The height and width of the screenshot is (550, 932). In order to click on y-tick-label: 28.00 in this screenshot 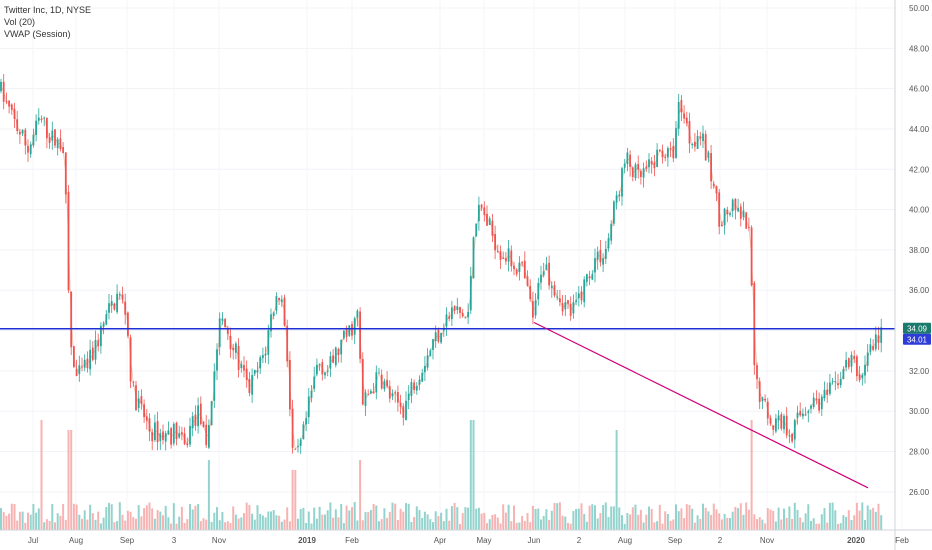, I will do `click(919, 452)`.